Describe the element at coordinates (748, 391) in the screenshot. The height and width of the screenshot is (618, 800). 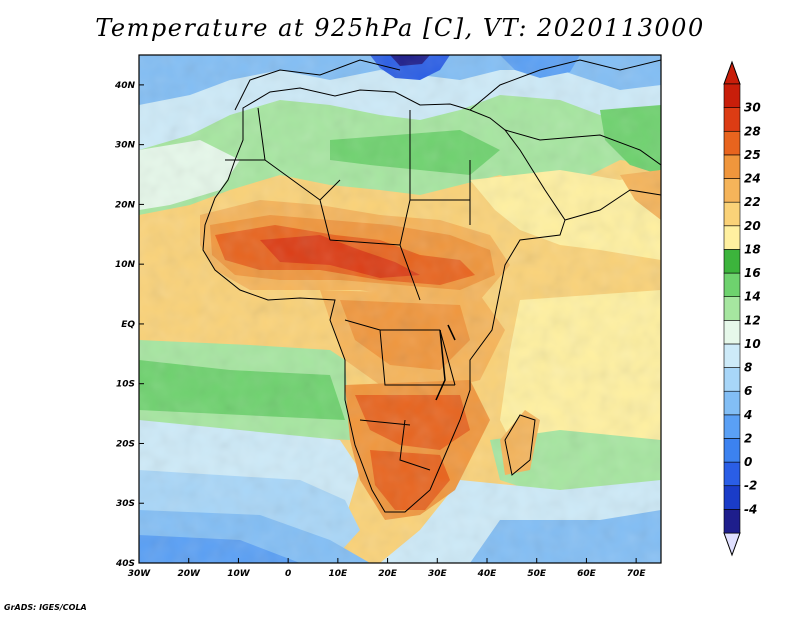
I see `colorbar-label: 6` at that location.